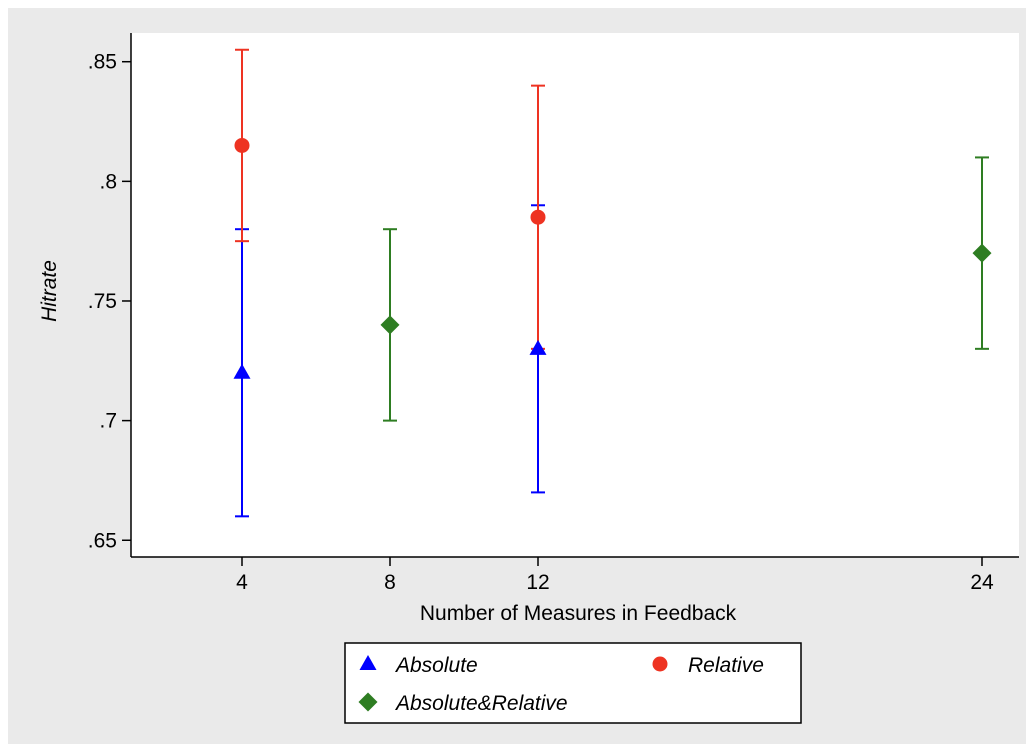  Describe the element at coordinates (108, 181) in the screenshot. I see `y-tick-label: .8` at that location.